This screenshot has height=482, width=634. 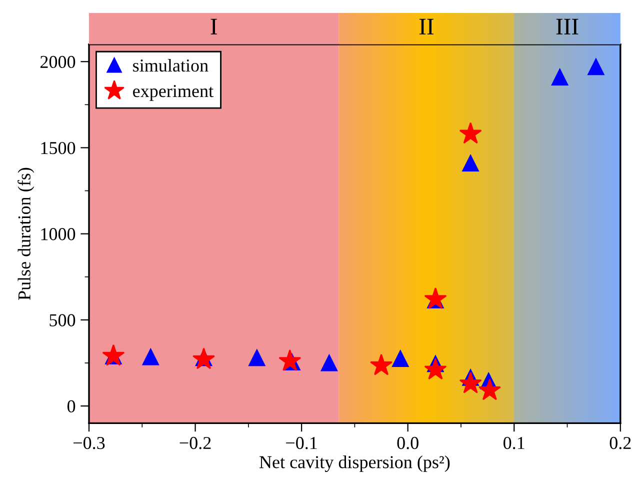 I want to click on band-label: III, so click(x=567, y=26).